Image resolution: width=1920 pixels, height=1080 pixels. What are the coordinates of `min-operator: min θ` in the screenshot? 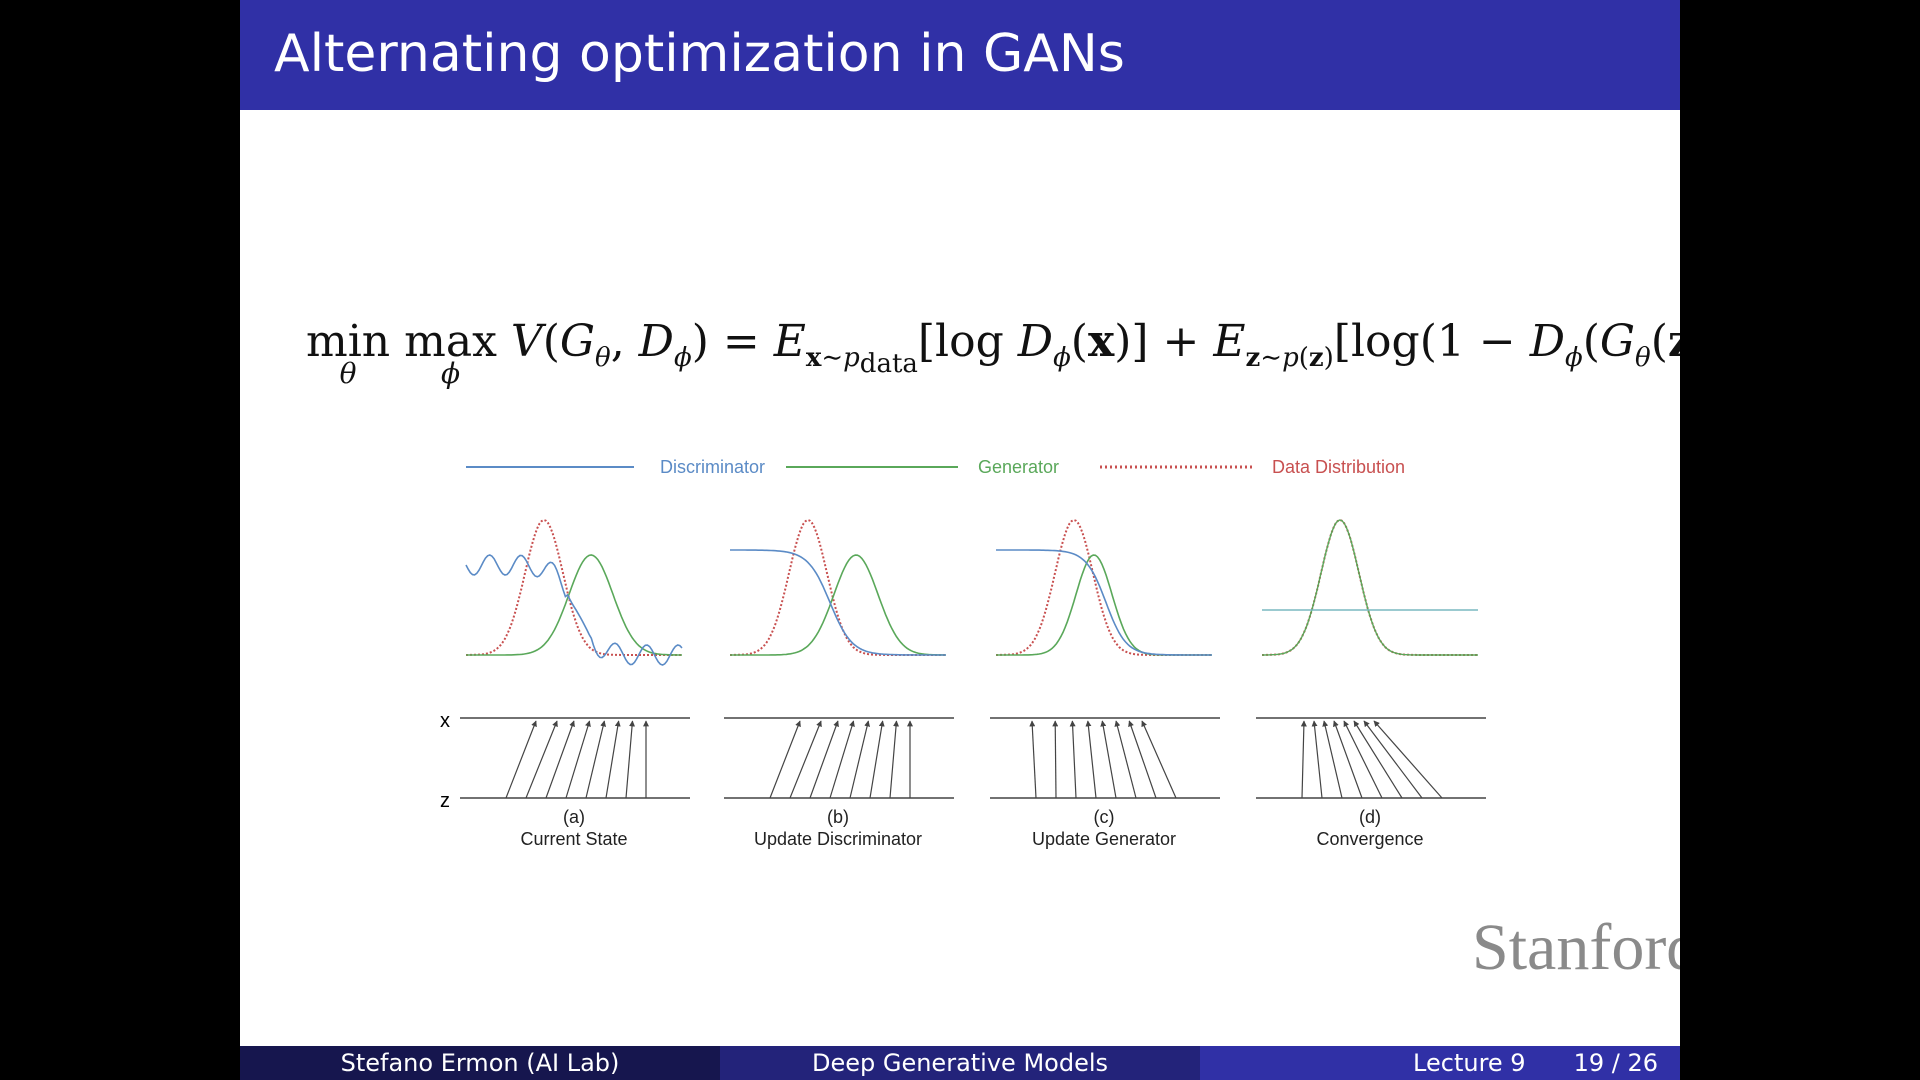 It's located at (348, 353).